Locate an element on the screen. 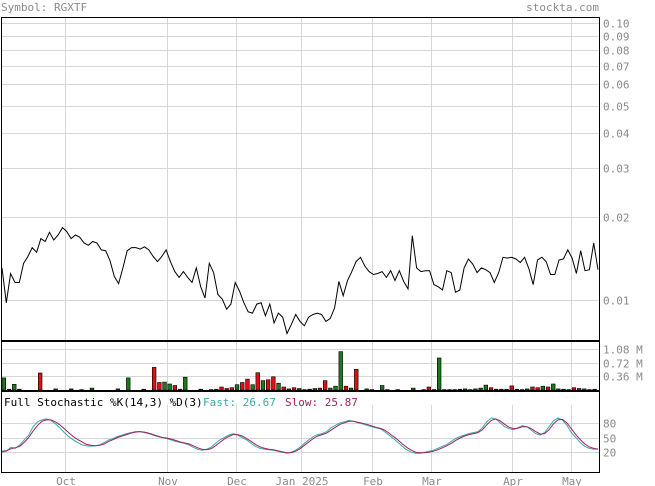 The image size is (655, 486). month-label: May is located at coordinates (572, 480).